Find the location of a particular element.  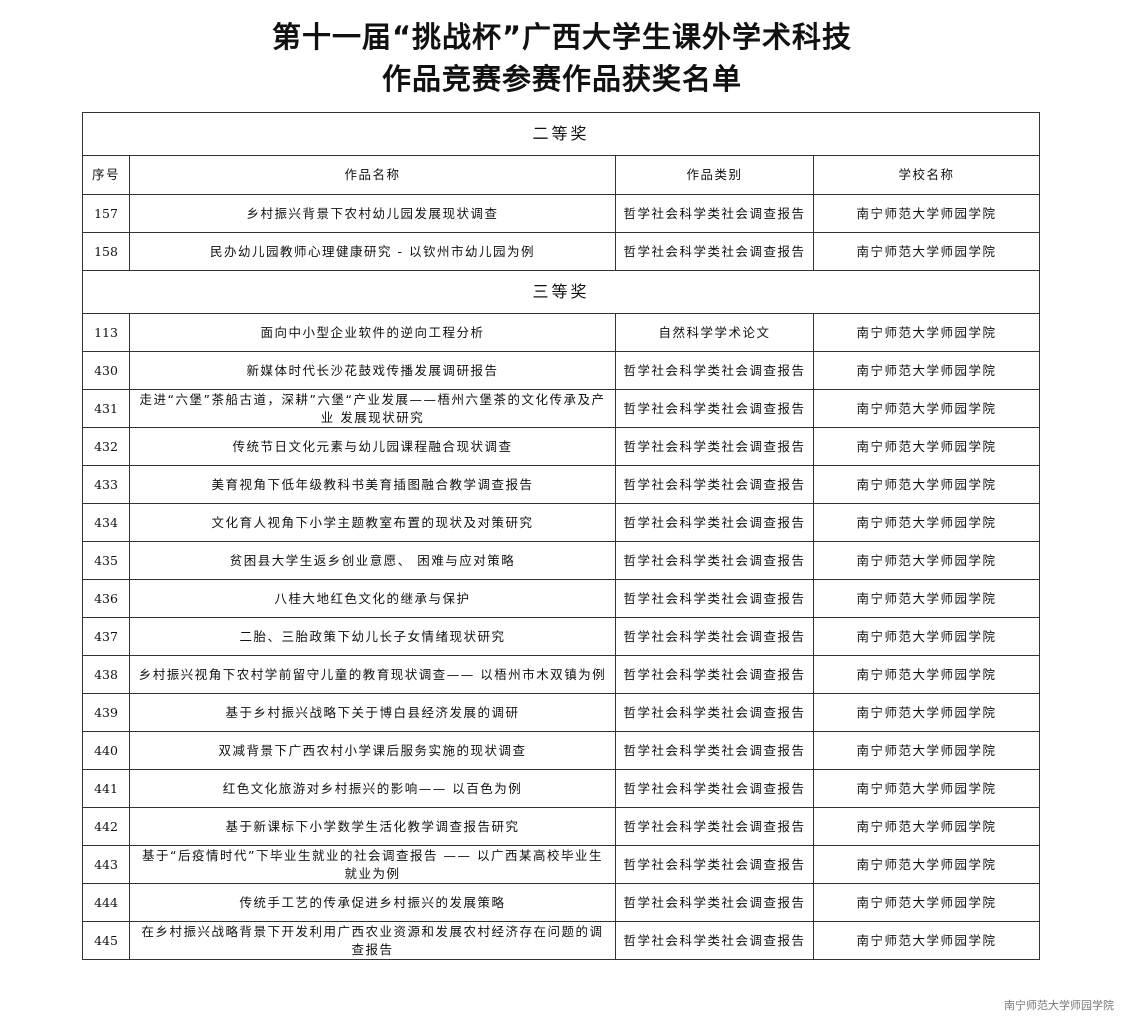

table-row: 113 面向中小型企业软件的逆向工程分析 自然科学学术论文 南宁师范大学师园学院 is located at coordinates (561, 332).